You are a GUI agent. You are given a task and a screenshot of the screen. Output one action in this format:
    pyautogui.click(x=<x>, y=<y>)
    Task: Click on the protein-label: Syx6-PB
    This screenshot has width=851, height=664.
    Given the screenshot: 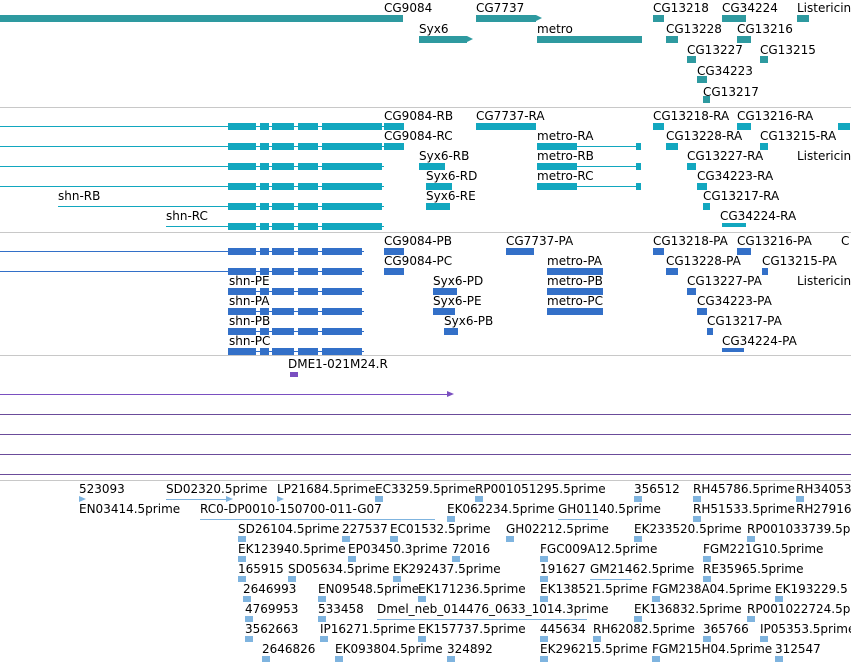 What is the action you would take?
    pyautogui.click(x=469, y=321)
    